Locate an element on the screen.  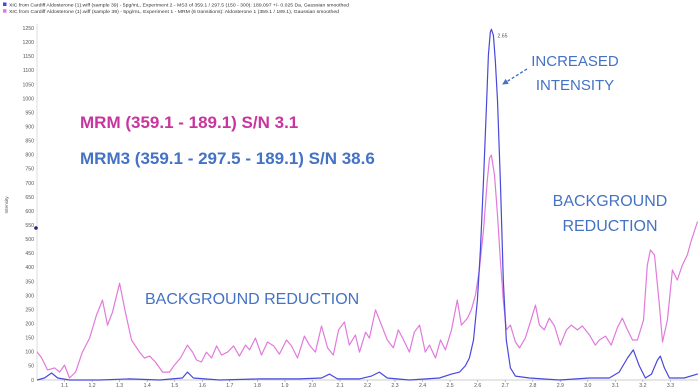
y-axis-marker-dot is located at coordinates (36, 228).